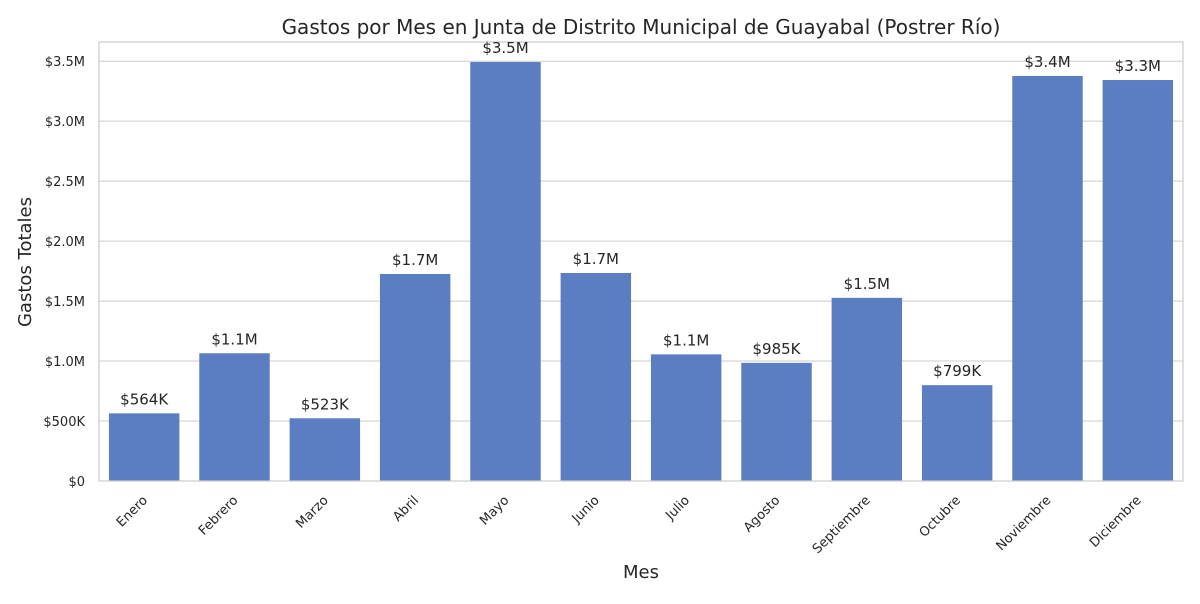 The image size is (1200, 604). What do you see at coordinates (64, 272) in the screenshot?
I see `y-tick-labels: $0 $500K $1.0M $1.5M $2.0M $2.5M $3.0M $3.5M` at bounding box center [64, 272].